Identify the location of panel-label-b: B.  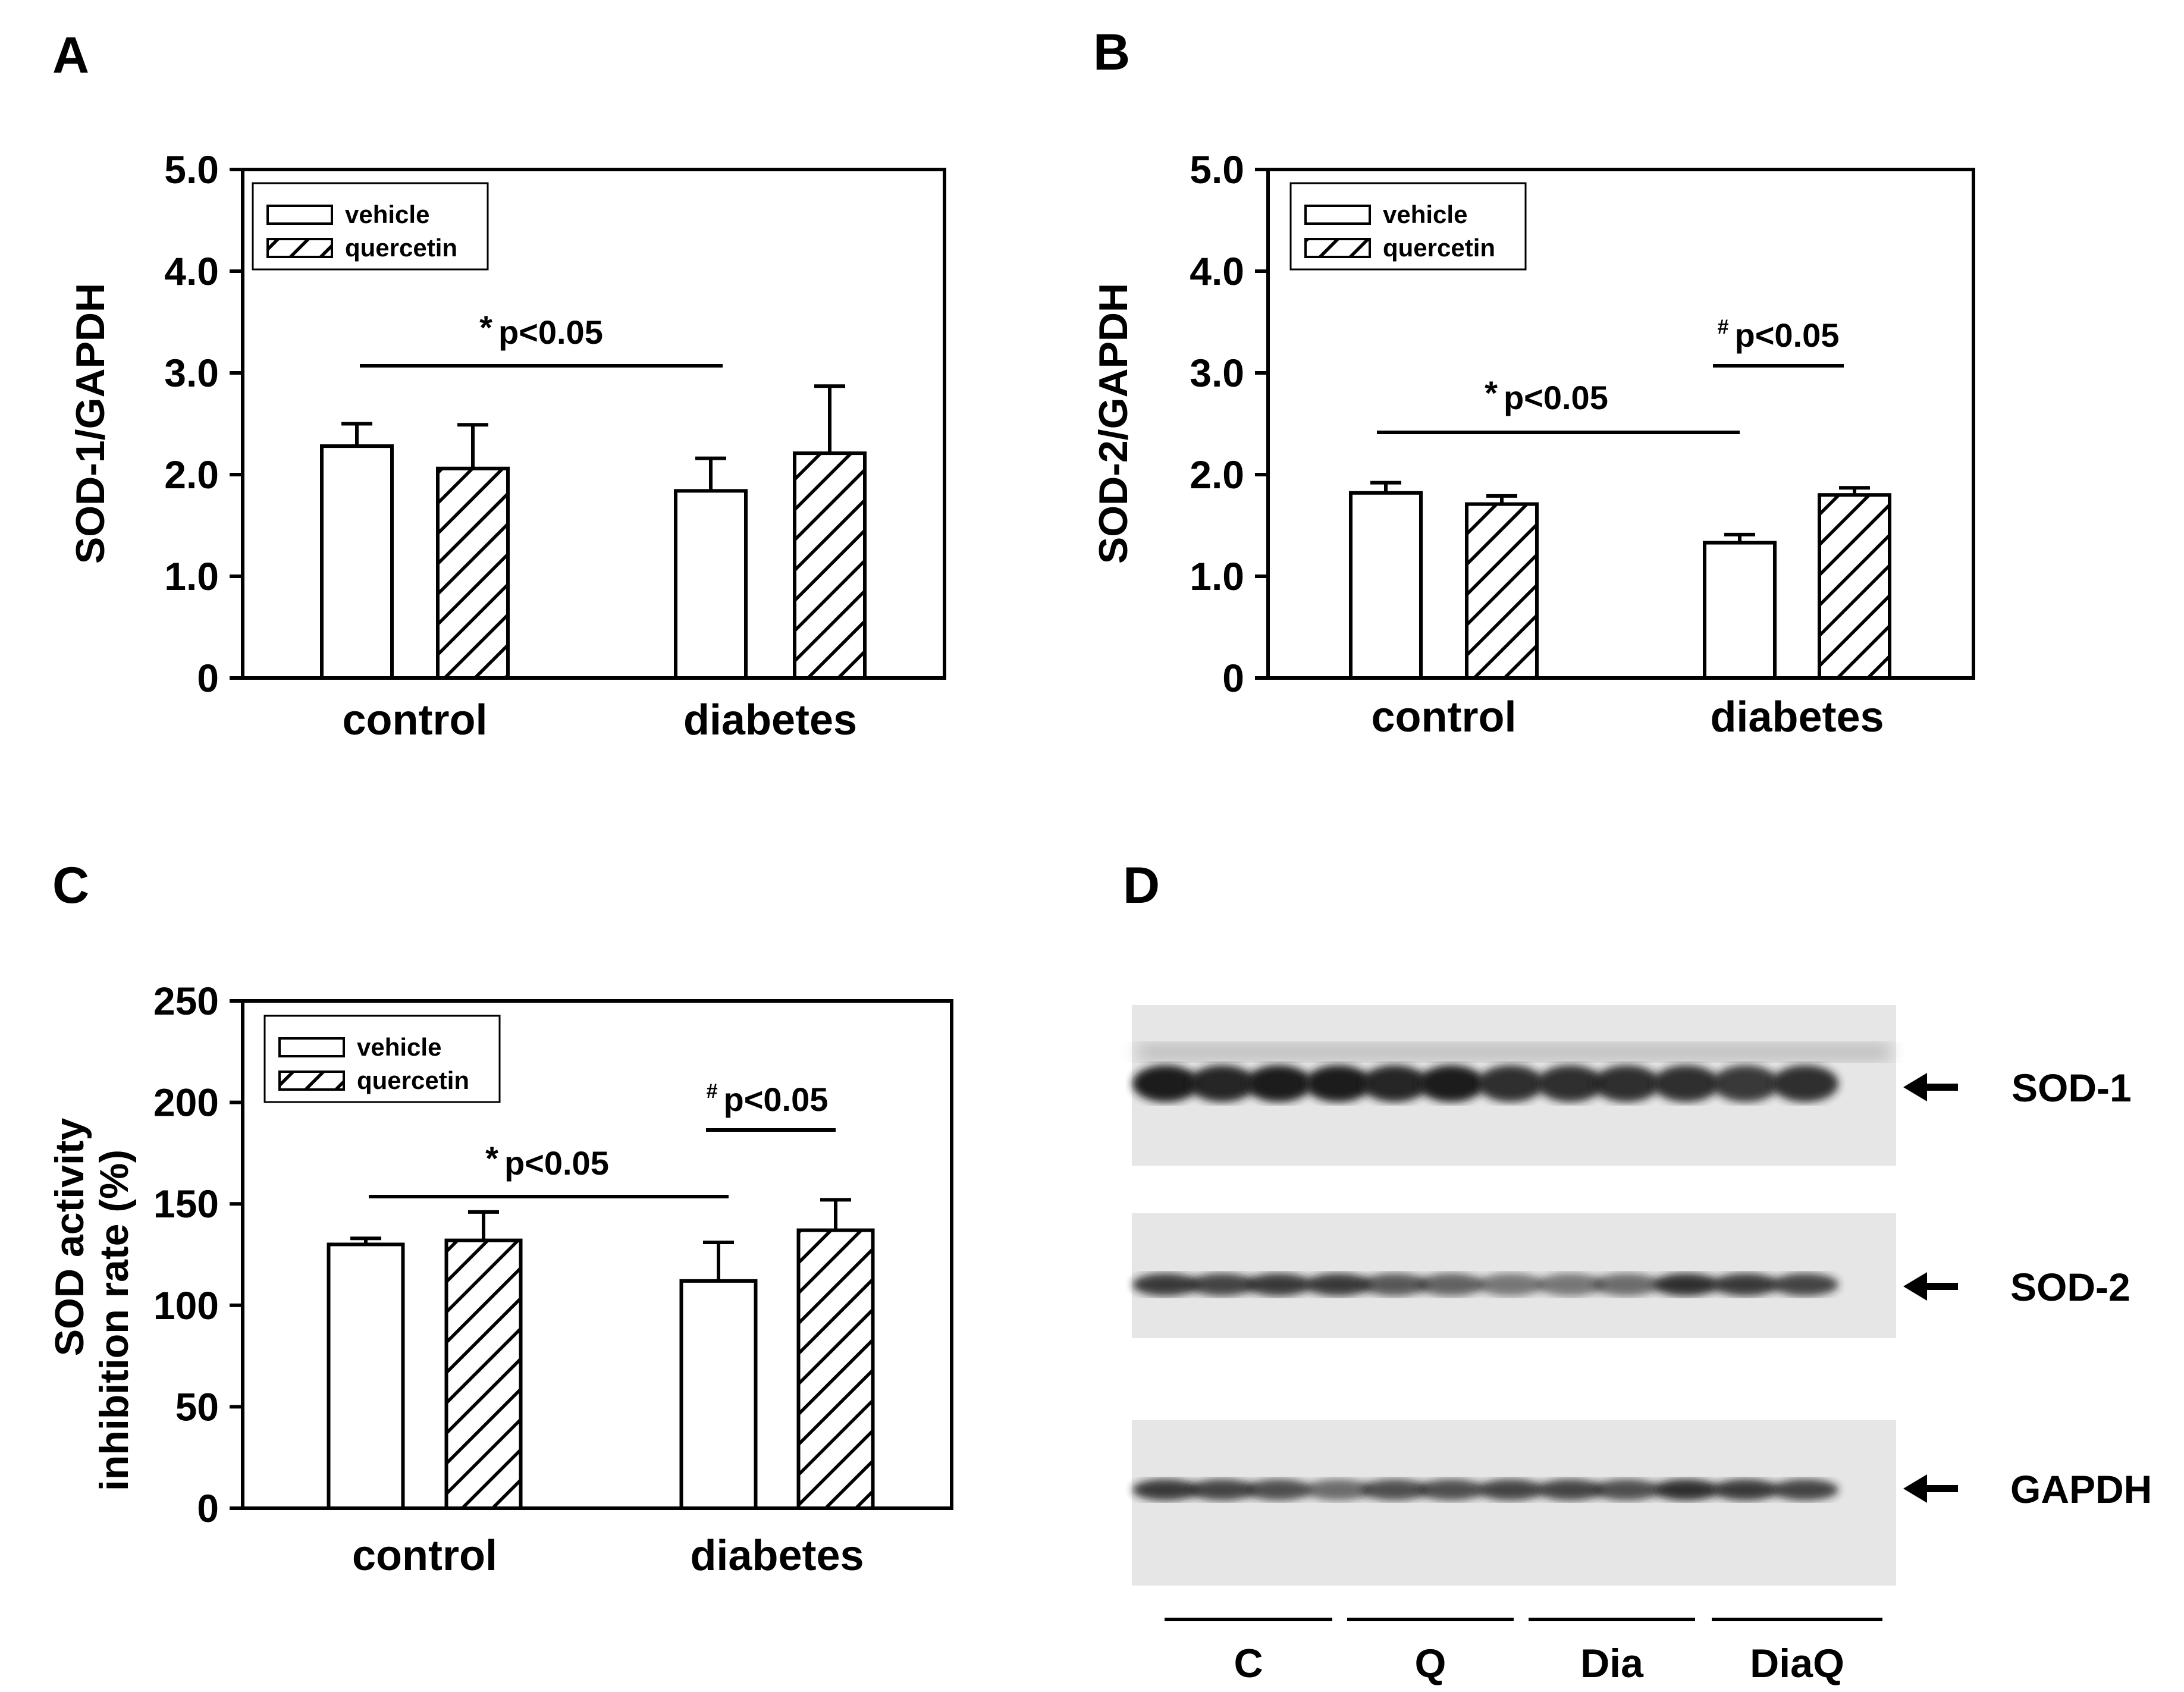
(1111, 52).